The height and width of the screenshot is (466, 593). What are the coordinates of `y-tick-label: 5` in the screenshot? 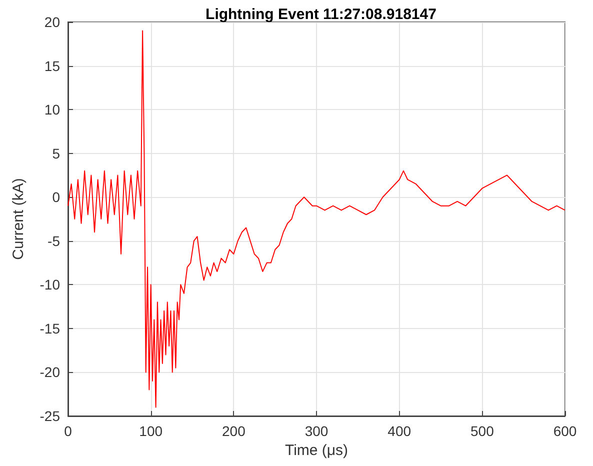 It's located at (56, 153).